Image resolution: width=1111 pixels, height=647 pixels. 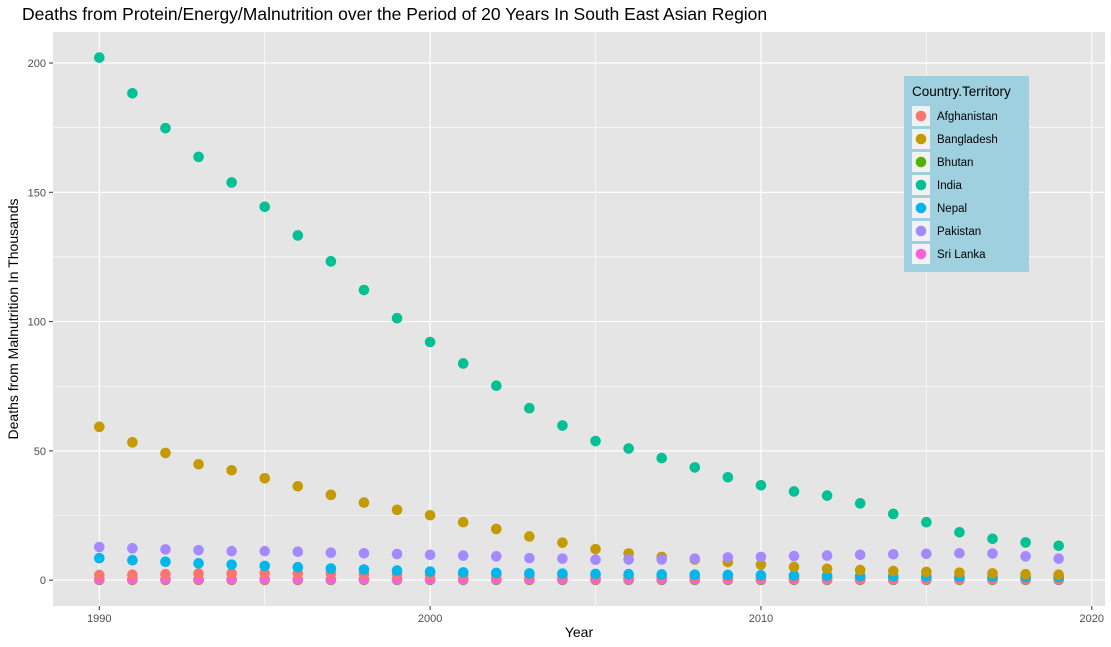 What do you see at coordinates (40, 322) in the screenshot?
I see `y-axis-ticks: 0 50 100 150 200` at bounding box center [40, 322].